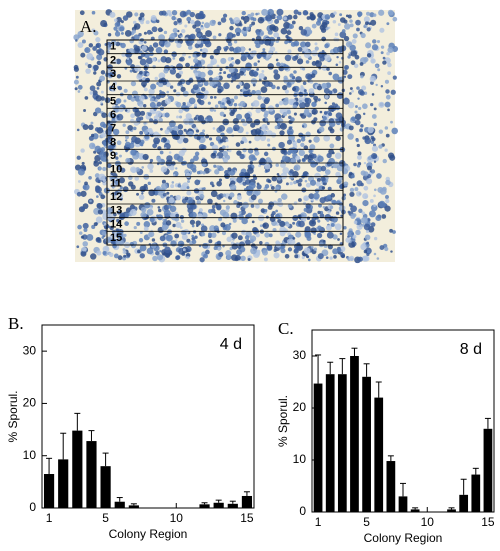 The height and width of the screenshot is (551, 500). I want to click on x-axis-title: Colony Region, so click(148, 534).